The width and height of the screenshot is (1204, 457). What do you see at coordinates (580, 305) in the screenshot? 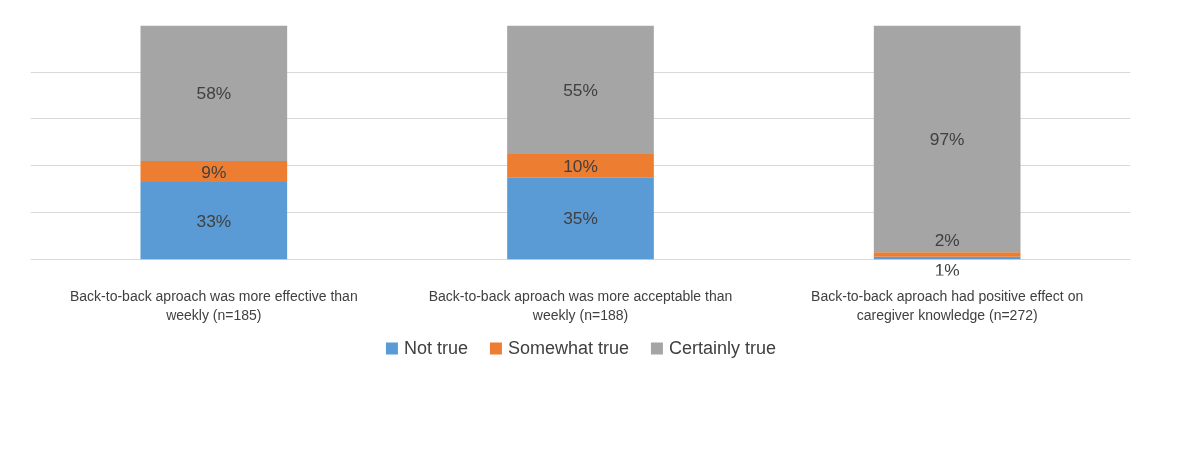
I see `x-tick-label: Back-to-back aproach was more acceptable than weekly (n=188)` at bounding box center [580, 305].